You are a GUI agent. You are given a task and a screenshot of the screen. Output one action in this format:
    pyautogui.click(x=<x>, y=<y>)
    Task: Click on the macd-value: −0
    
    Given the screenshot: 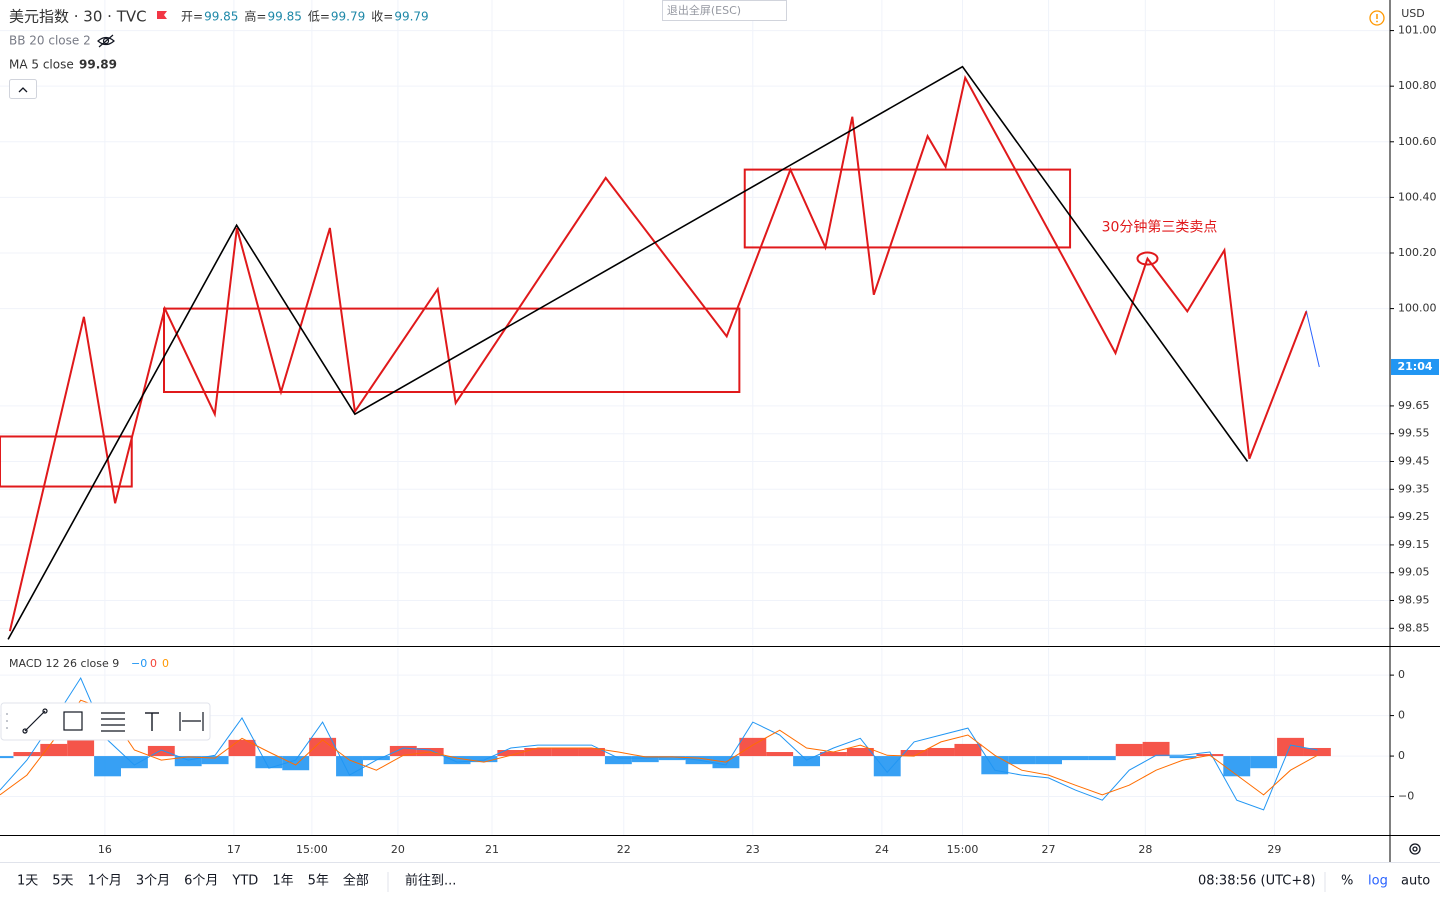 What is the action you would take?
    pyautogui.click(x=139, y=663)
    